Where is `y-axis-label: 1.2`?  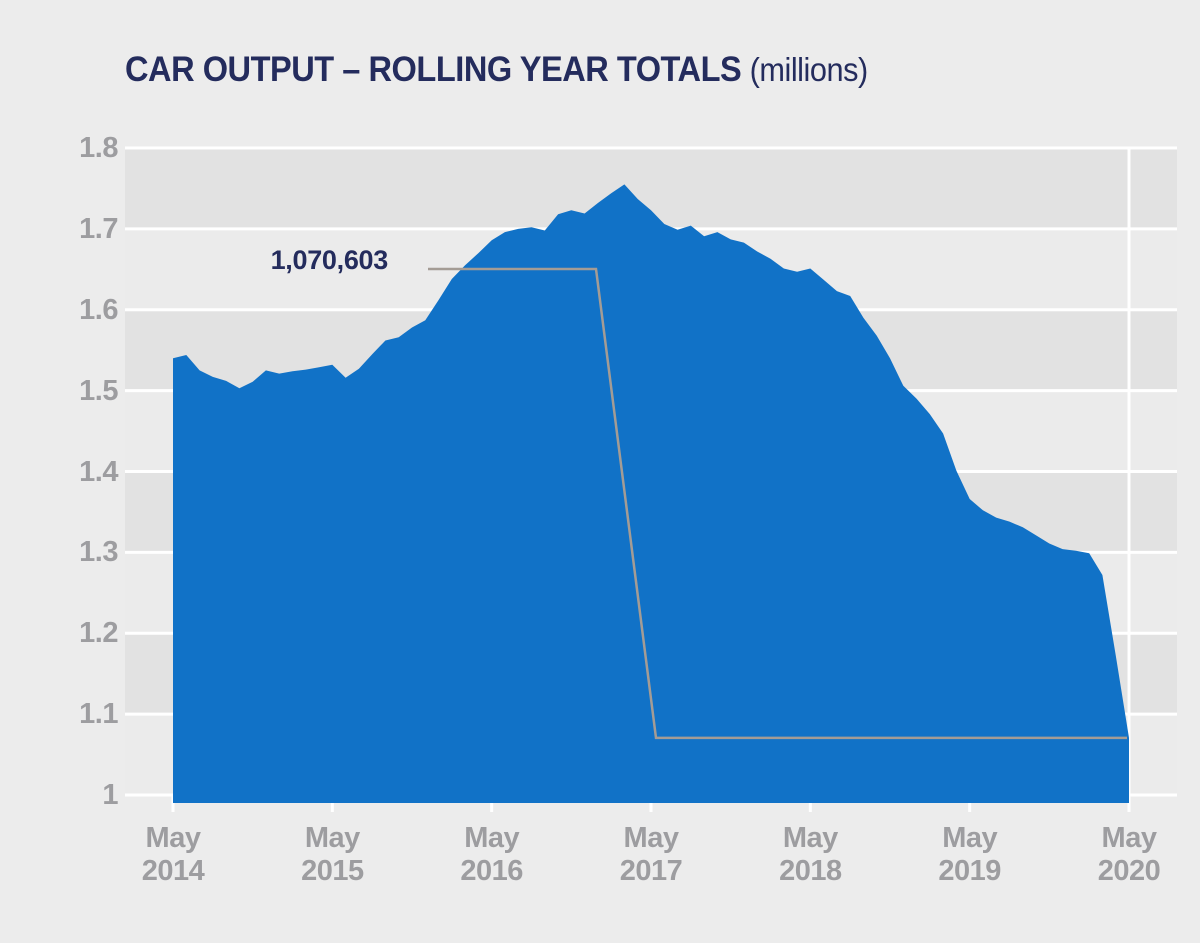
y-axis-label: 1.2 is located at coordinates (98, 633).